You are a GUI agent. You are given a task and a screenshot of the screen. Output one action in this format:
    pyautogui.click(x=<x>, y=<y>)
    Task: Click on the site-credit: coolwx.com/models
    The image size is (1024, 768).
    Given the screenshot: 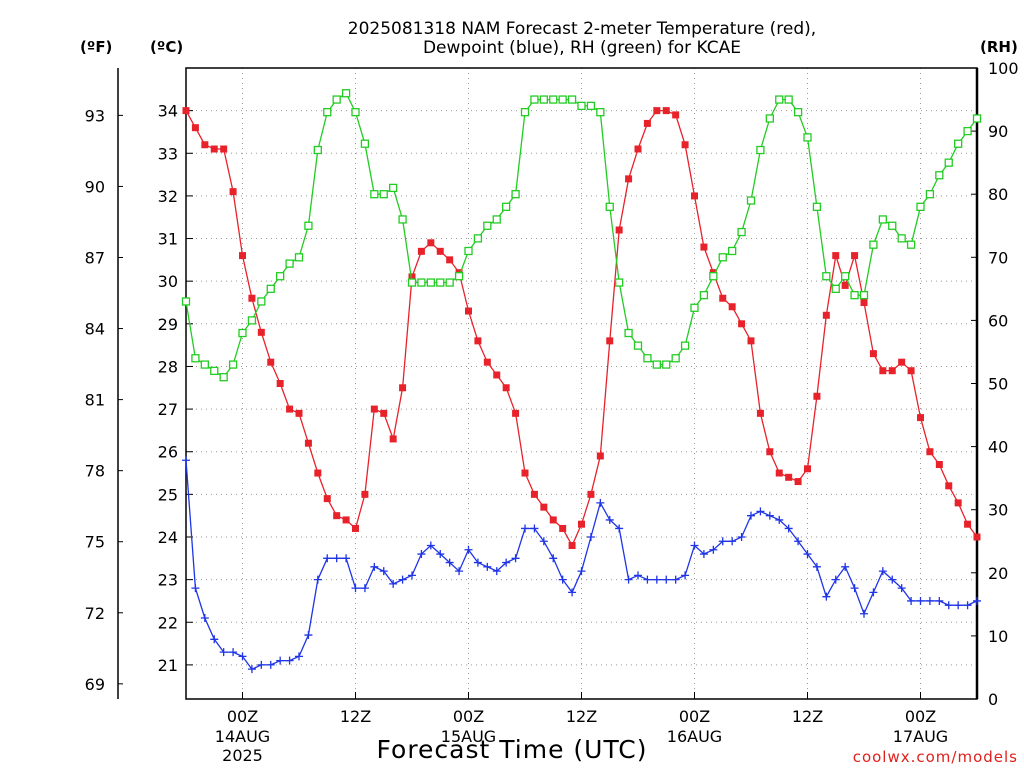 What is the action you would take?
    pyautogui.click(x=935, y=757)
    